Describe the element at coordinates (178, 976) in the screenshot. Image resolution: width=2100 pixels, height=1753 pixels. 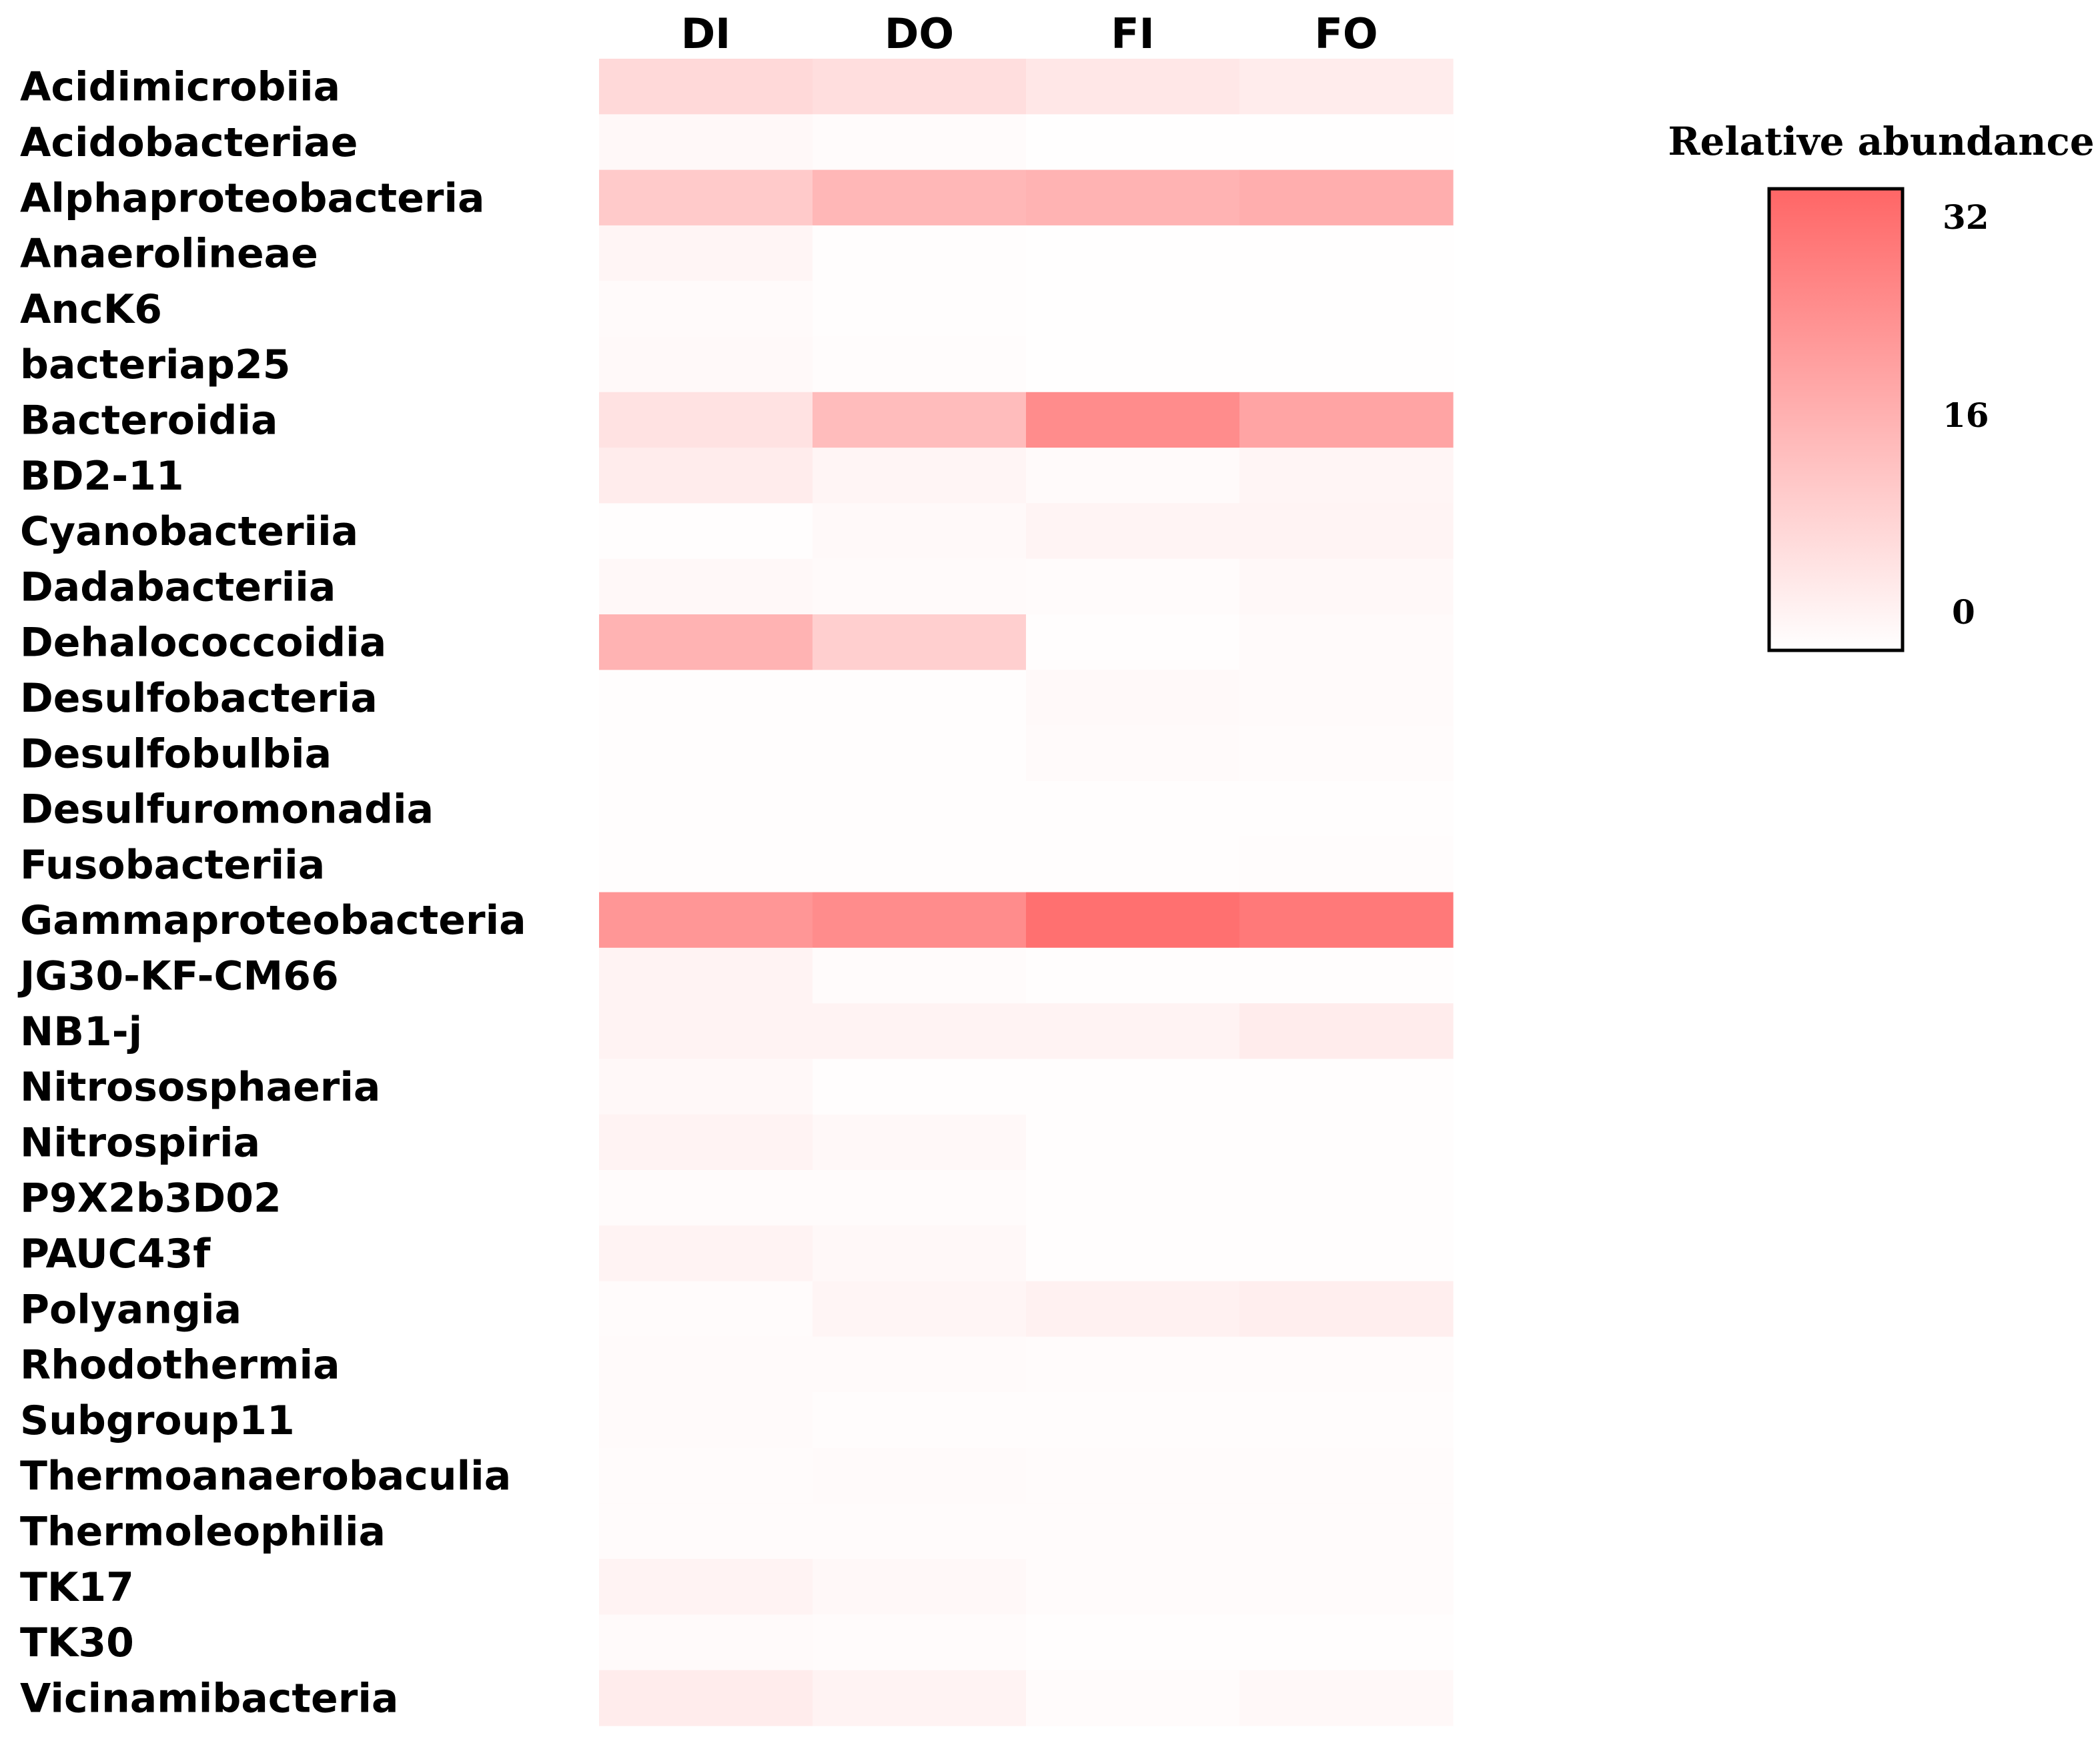
I see `row-label: JG30-KF-CM66` at that location.